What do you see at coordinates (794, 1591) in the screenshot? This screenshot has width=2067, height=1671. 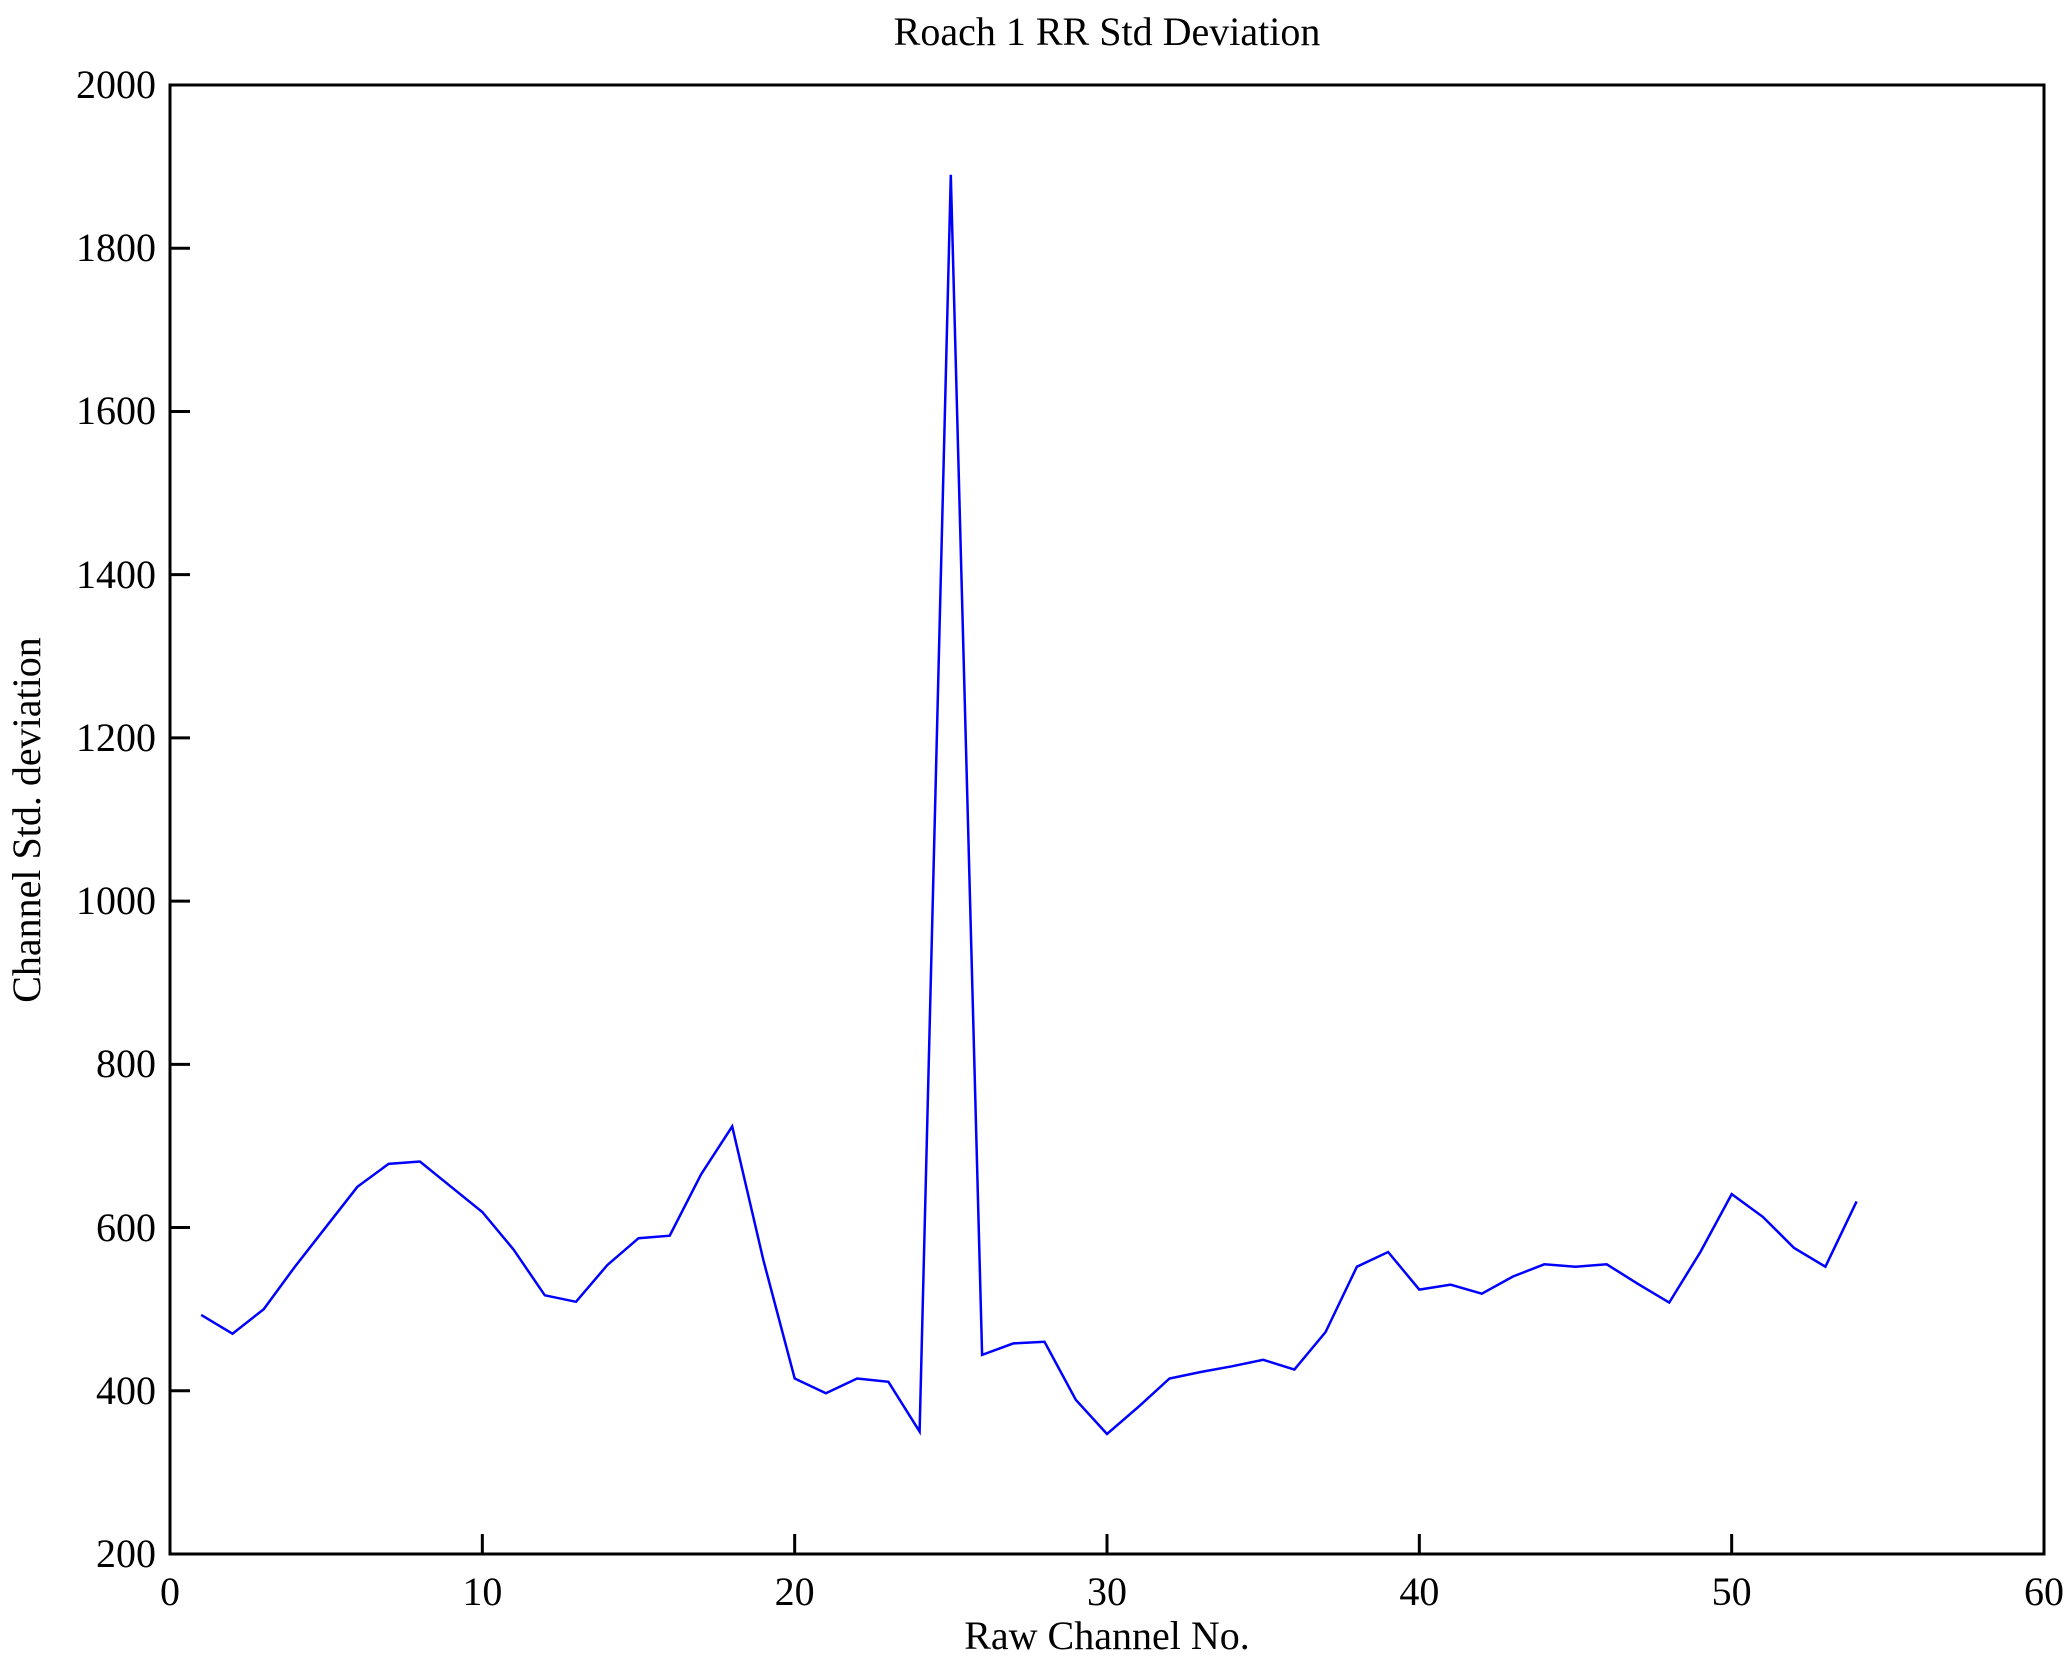 I see `x-tick-label: 20` at bounding box center [794, 1591].